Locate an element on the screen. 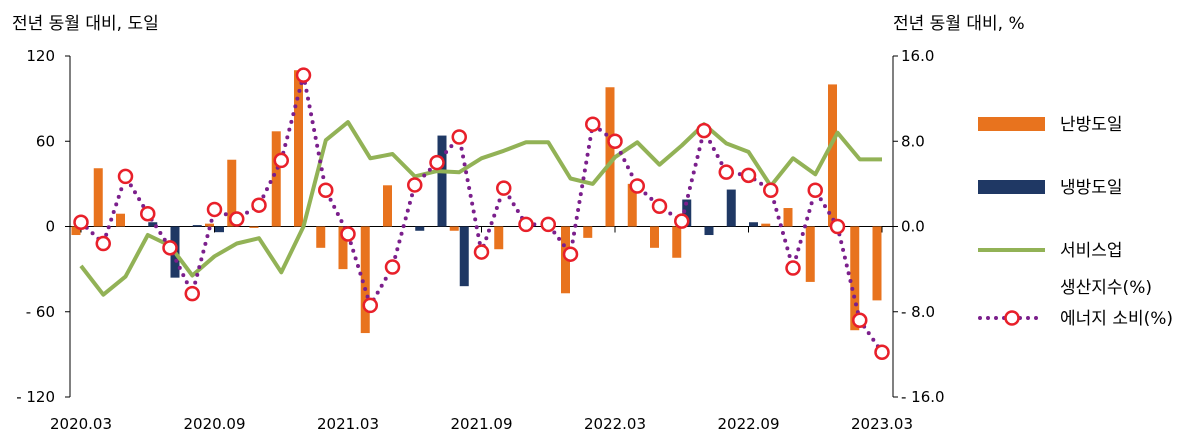 Image resolution: width=1198 pixels, height=440 pixels. right-tick-label: - 8.0 is located at coordinates (918, 312).